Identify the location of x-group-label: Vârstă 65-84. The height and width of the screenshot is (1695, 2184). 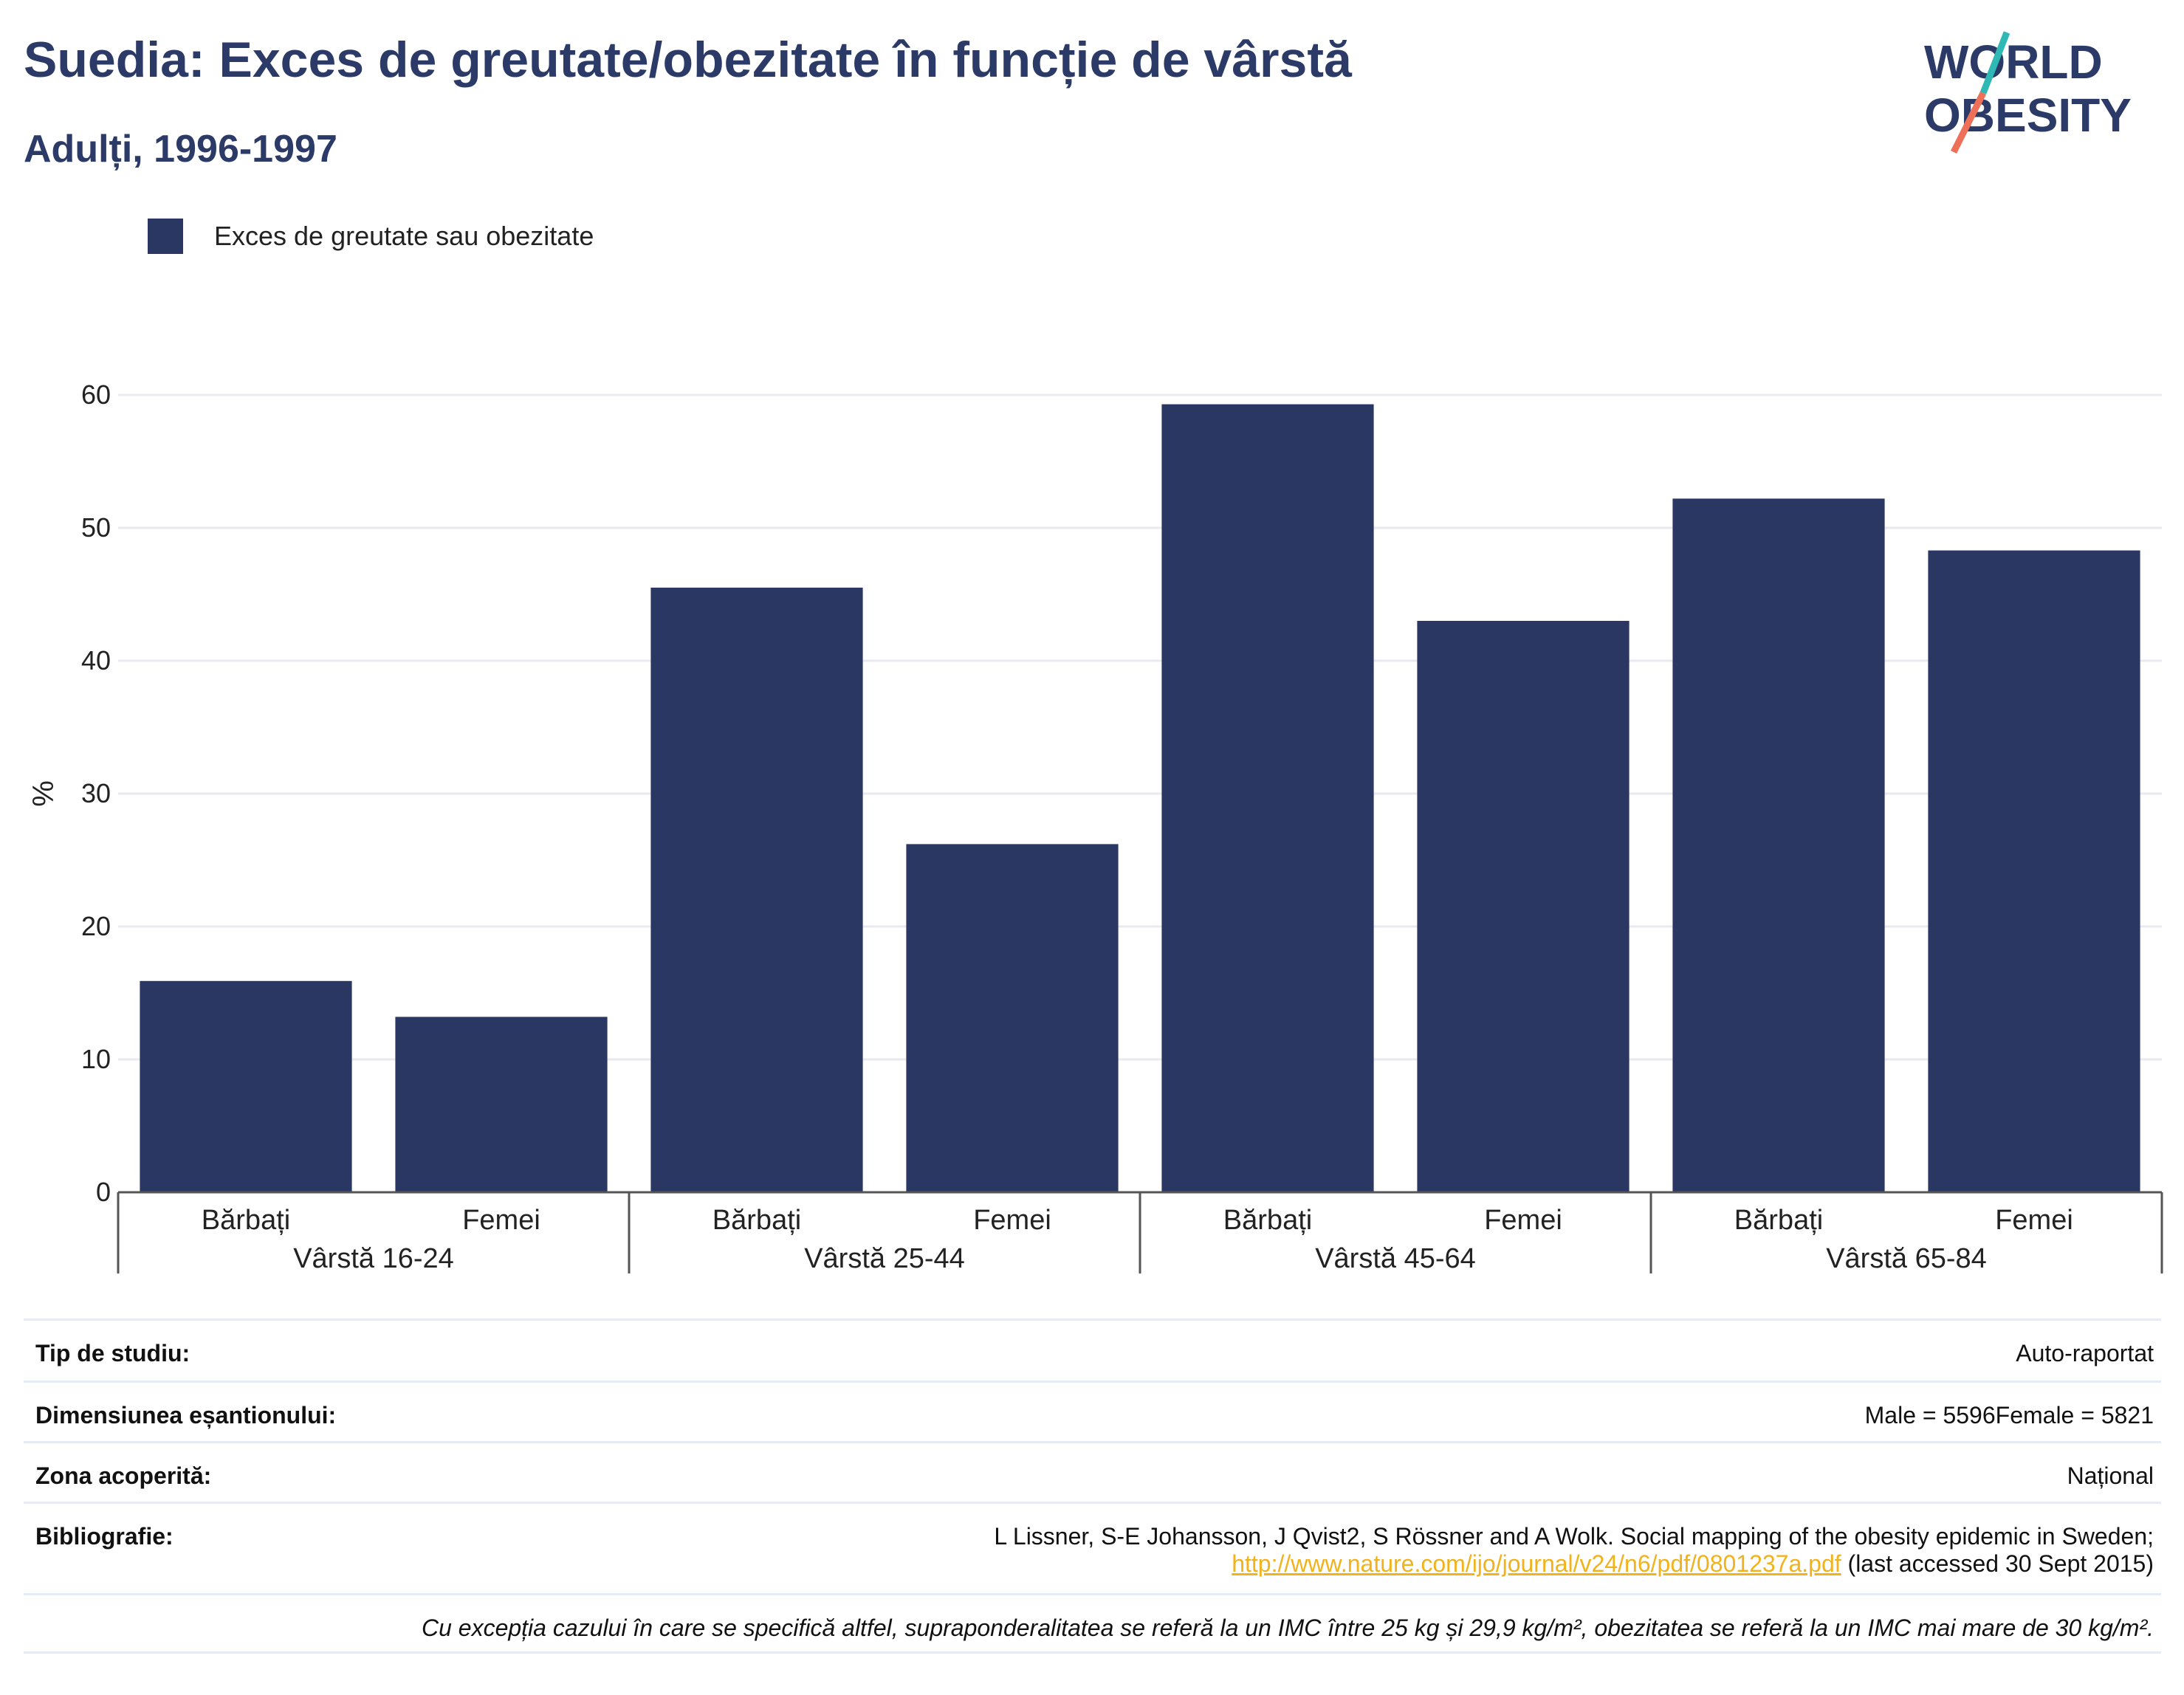
(1907, 1258).